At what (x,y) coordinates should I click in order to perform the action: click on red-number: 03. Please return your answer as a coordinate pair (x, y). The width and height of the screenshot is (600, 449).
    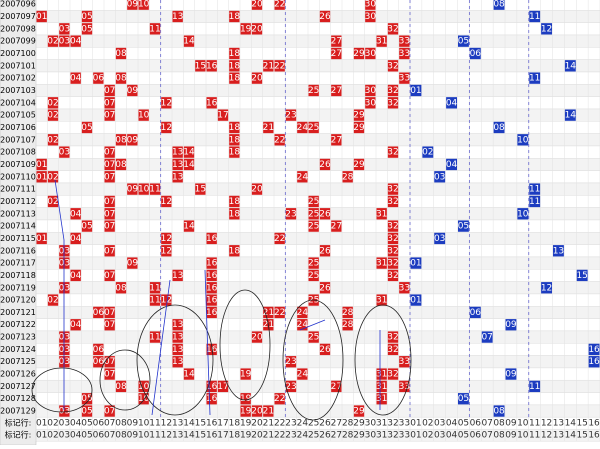
    Looking at the image, I should click on (64, 29).